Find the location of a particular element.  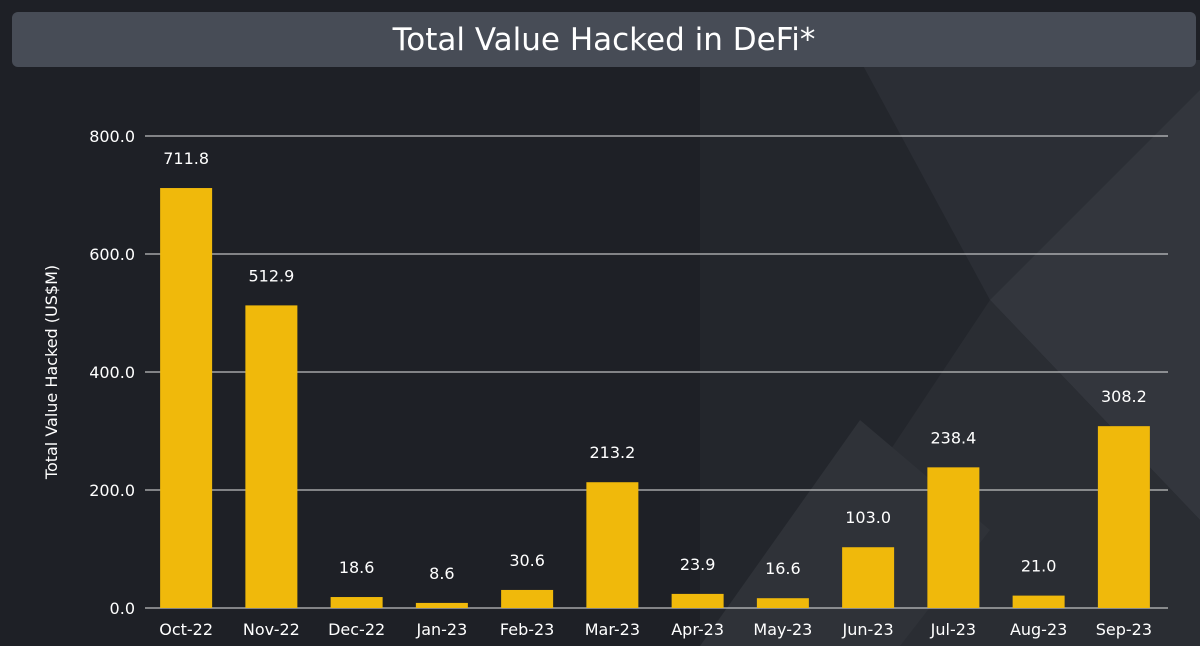

data-label: 30.6 is located at coordinates (527, 560).